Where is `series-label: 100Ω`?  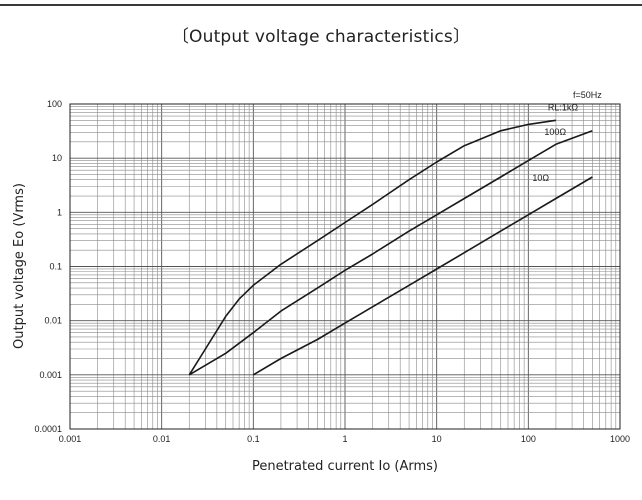 series-label: 100Ω is located at coordinates (555, 132).